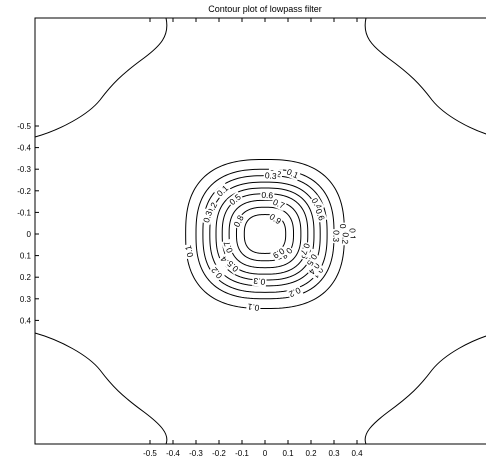 The height and width of the screenshot is (462, 486). What do you see at coordinates (265, 9) in the screenshot?
I see `chart-title: Contour plot of lowpass filter` at bounding box center [265, 9].